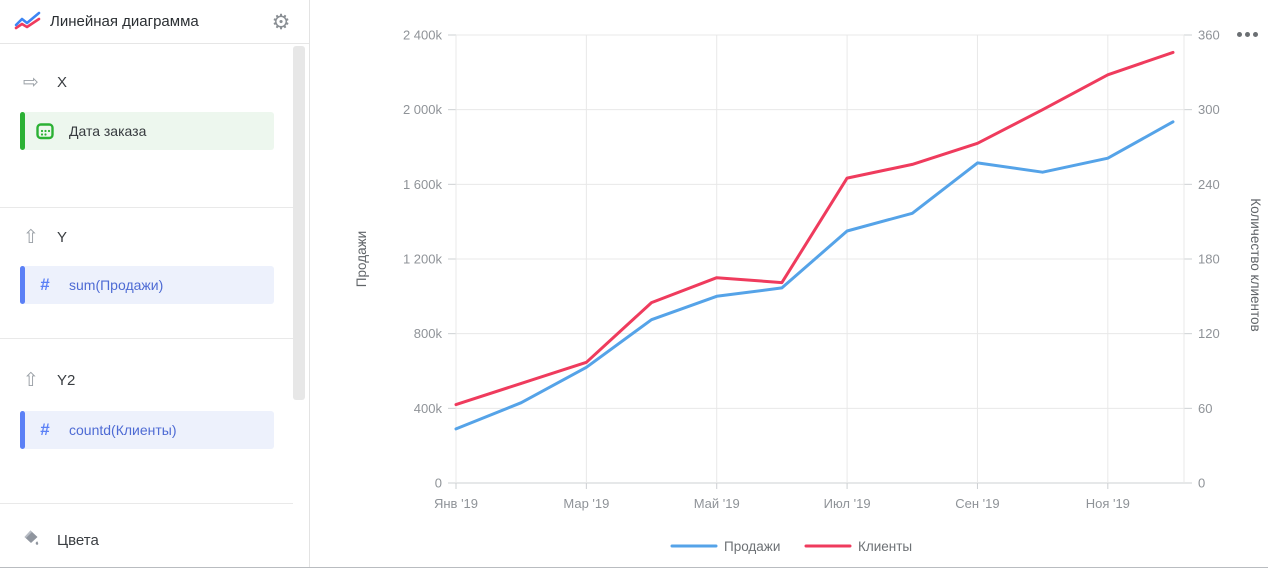  Describe the element at coordinates (423, 35) in the screenshot. I see `y-left-tick-label: 2 400k` at that location.